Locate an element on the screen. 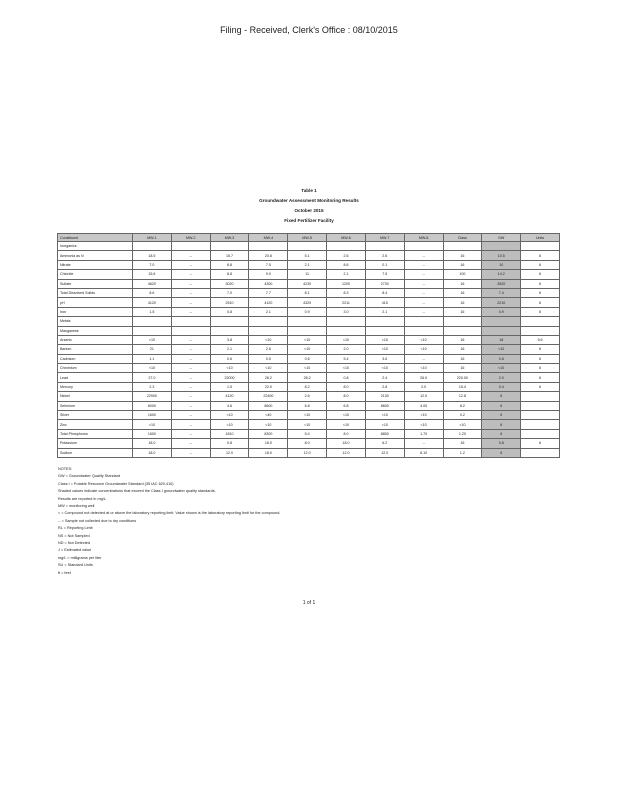 This screenshot has height=800, width=618. cell: 1.1 is located at coordinates (152, 359).